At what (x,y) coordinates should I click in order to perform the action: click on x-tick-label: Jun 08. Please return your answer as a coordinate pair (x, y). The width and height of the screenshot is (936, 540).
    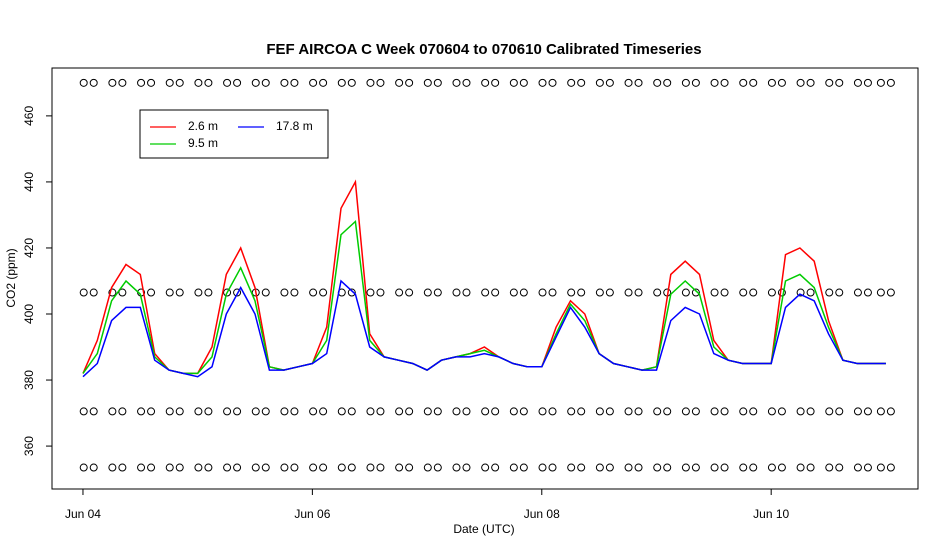
    Looking at the image, I should click on (542, 514).